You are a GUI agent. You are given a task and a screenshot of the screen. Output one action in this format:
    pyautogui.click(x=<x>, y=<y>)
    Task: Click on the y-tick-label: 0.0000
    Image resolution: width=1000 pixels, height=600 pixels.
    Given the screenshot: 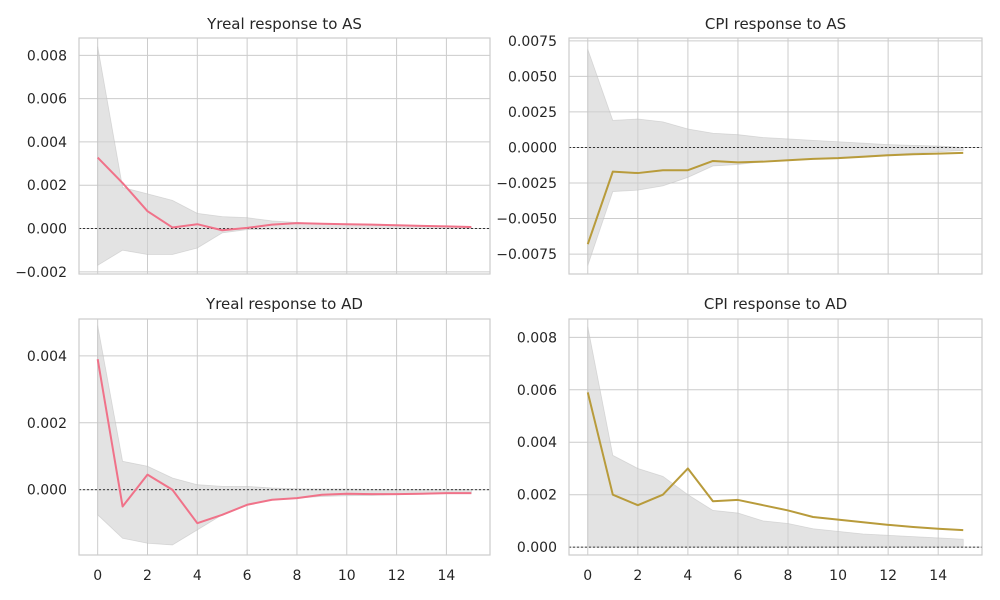 What is the action you would take?
    pyautogui.click(x=532, y=148)
    